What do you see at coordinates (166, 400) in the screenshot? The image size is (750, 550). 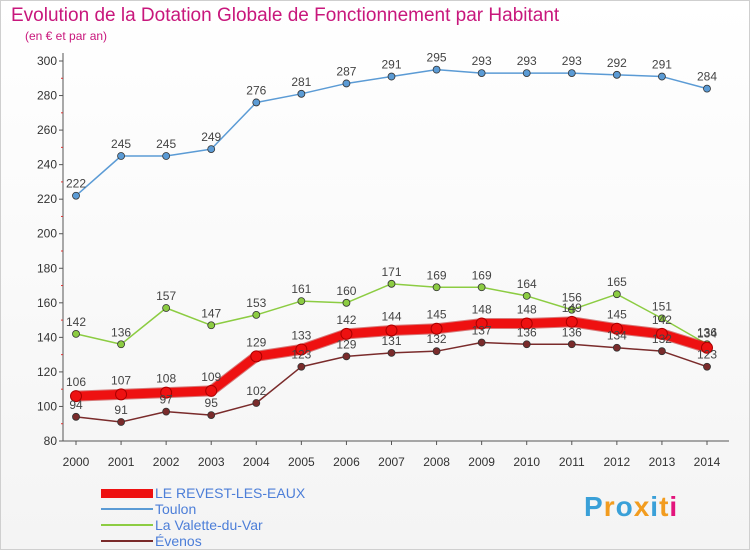 I see `data-label: 97` at bounding box center [166, 400].